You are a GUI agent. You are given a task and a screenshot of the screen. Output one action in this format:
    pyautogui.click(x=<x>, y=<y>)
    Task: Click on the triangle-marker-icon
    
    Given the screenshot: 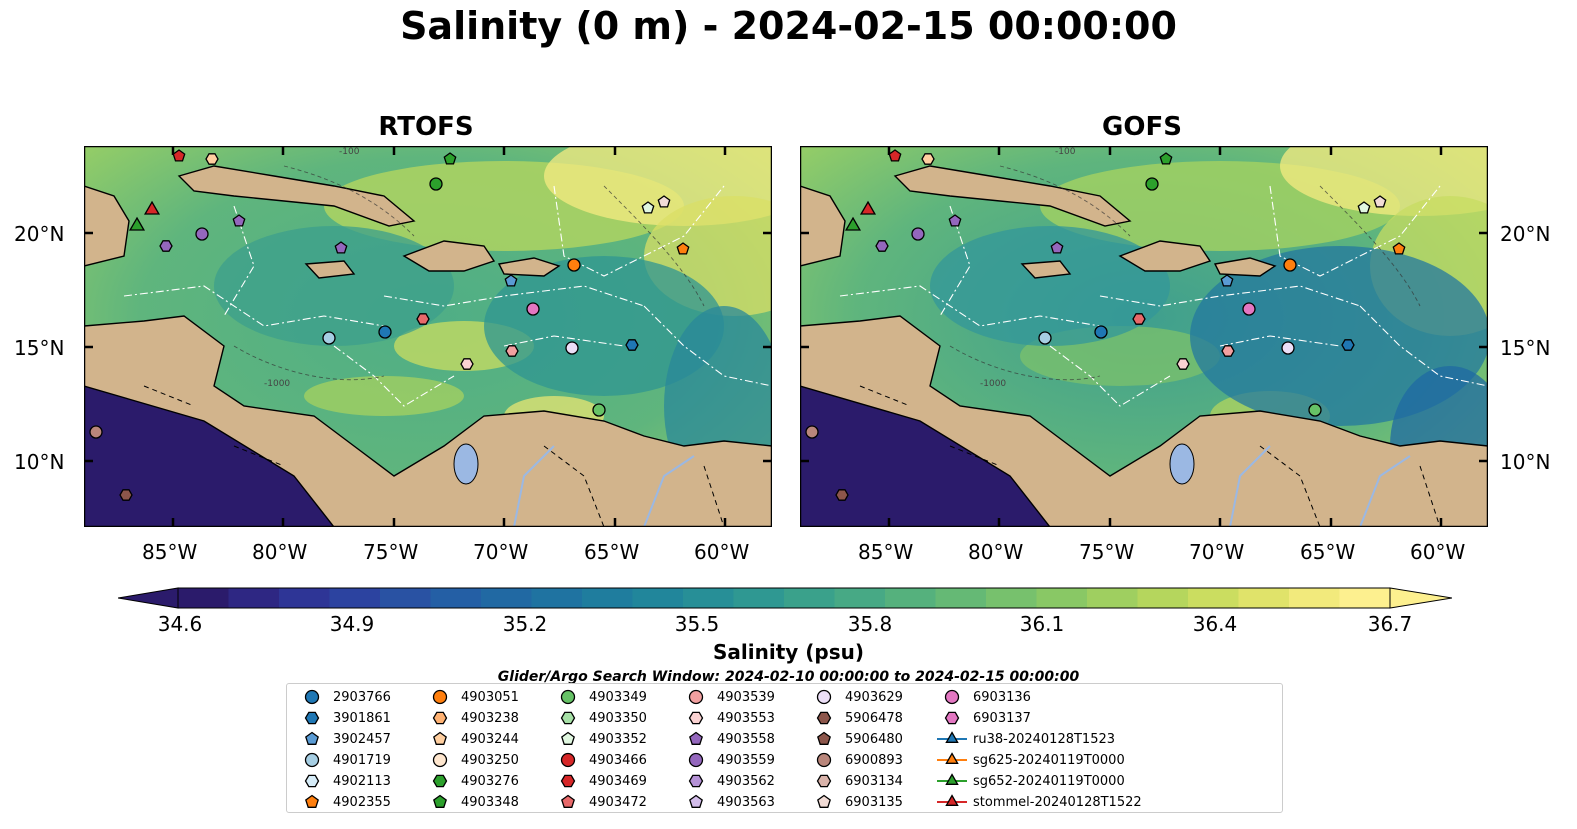 What is the action you would take?
    pyautogui.click(x=952, y=800)
    